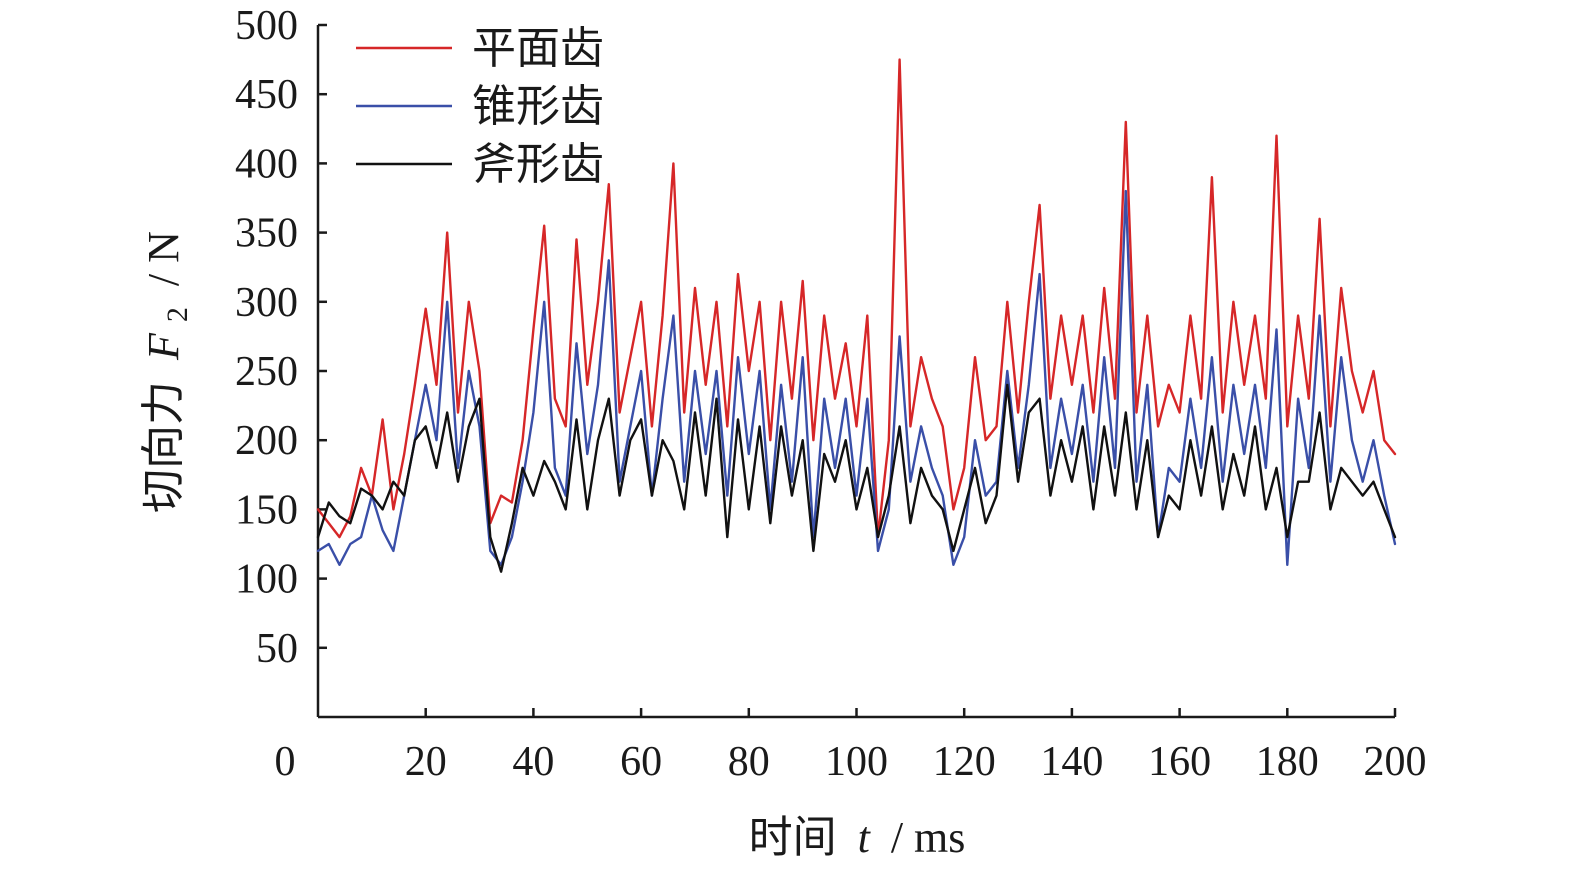 The height and width of the screenshot is (872, 1575). Describe the element at coordinates (266, 26) in the screenshot. I see `y-tick-label: 500` at that location.